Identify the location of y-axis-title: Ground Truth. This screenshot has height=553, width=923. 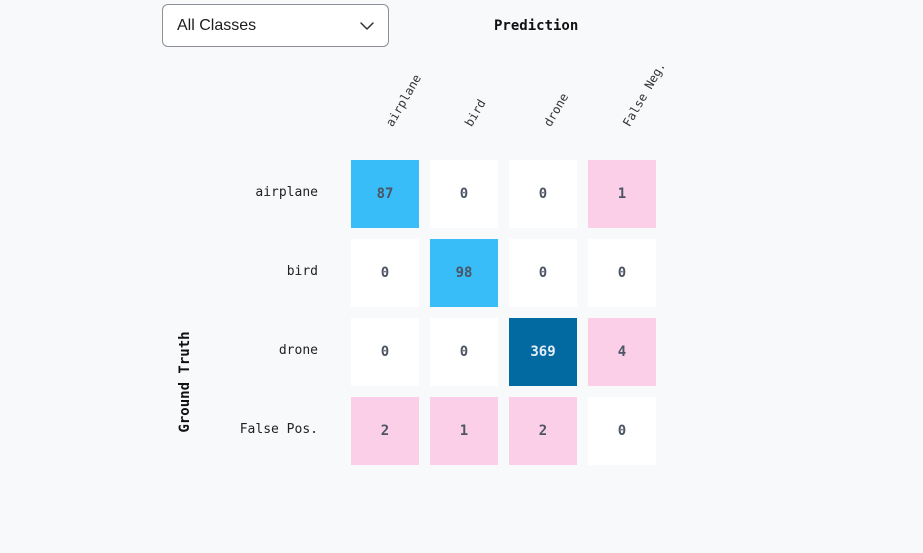
(185, 382).